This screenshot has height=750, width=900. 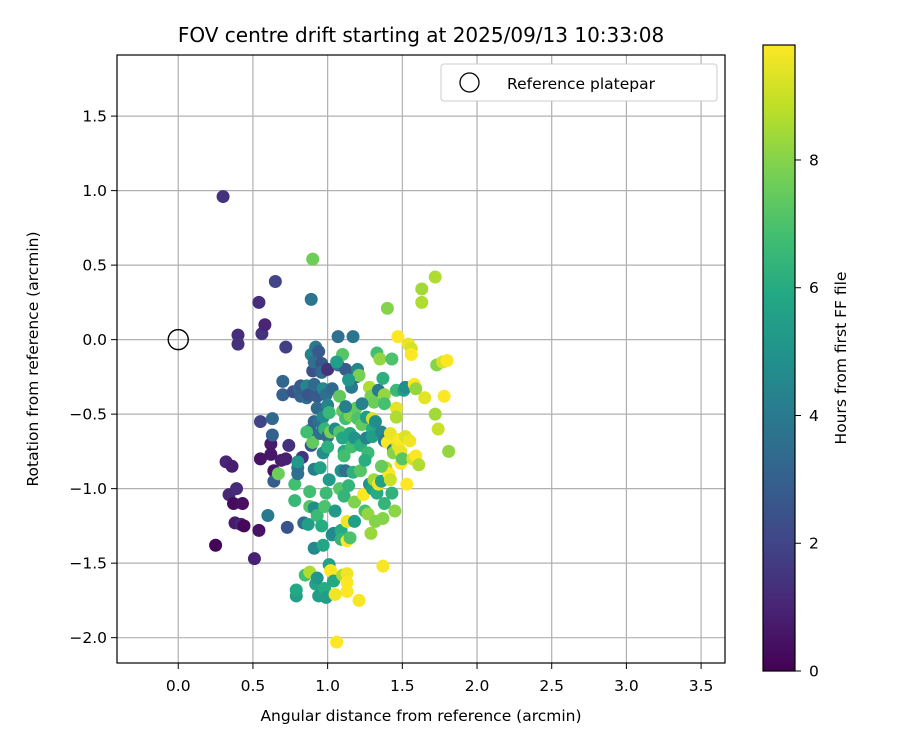 I want to click on colorbar-tick-label: 0, so click(x=814, y=672).